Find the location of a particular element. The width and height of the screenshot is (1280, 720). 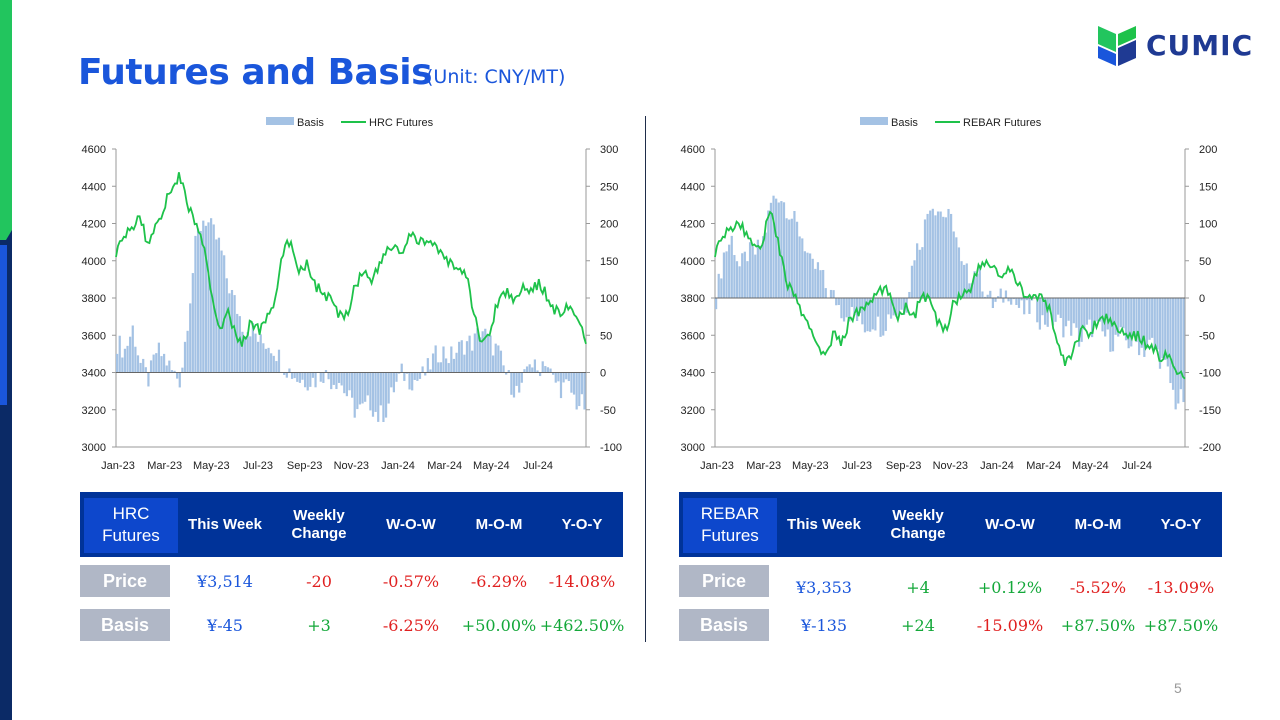

hrc-cell-price-1: -20 is located at coordinates (319, 581).